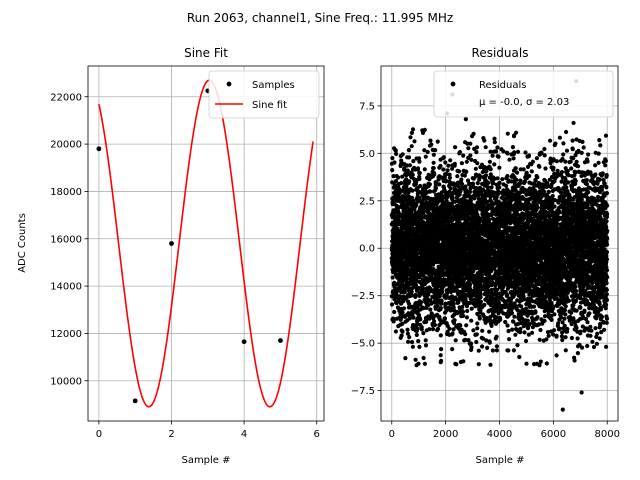 This screenshot has height=480, width=640. I want to click on sample-point, so click(135, 401).